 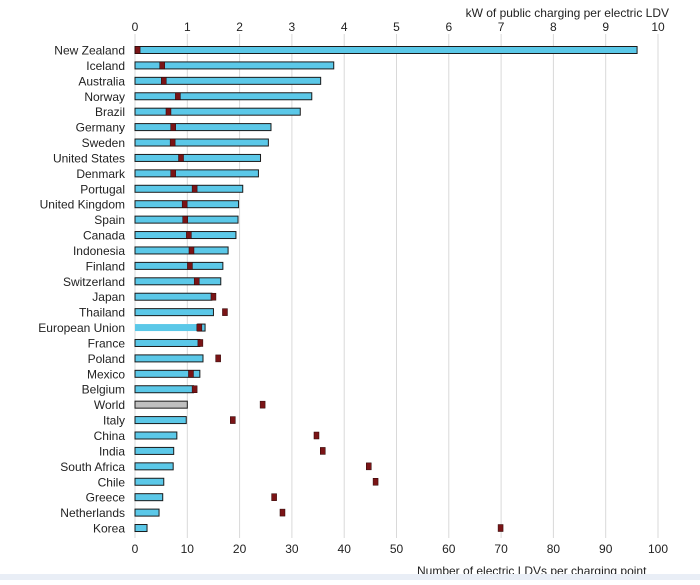 I want to click on category-label: Finland, so click(x=105, y=266).